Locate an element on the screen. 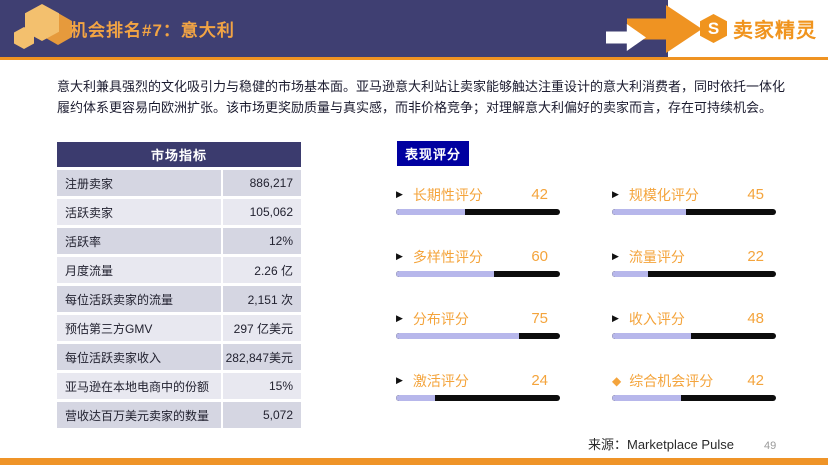  score-head: ▶ 收入评分 48 is located at coordinates (688, 318).